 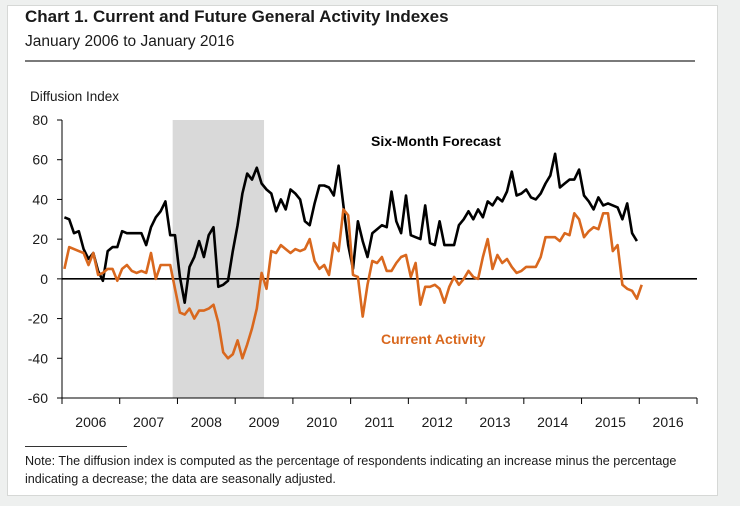 What do you see at coordinates (552, 422) in the screenshot?
I see `x-tick-label: 2014` at bounding box center [552, 422].